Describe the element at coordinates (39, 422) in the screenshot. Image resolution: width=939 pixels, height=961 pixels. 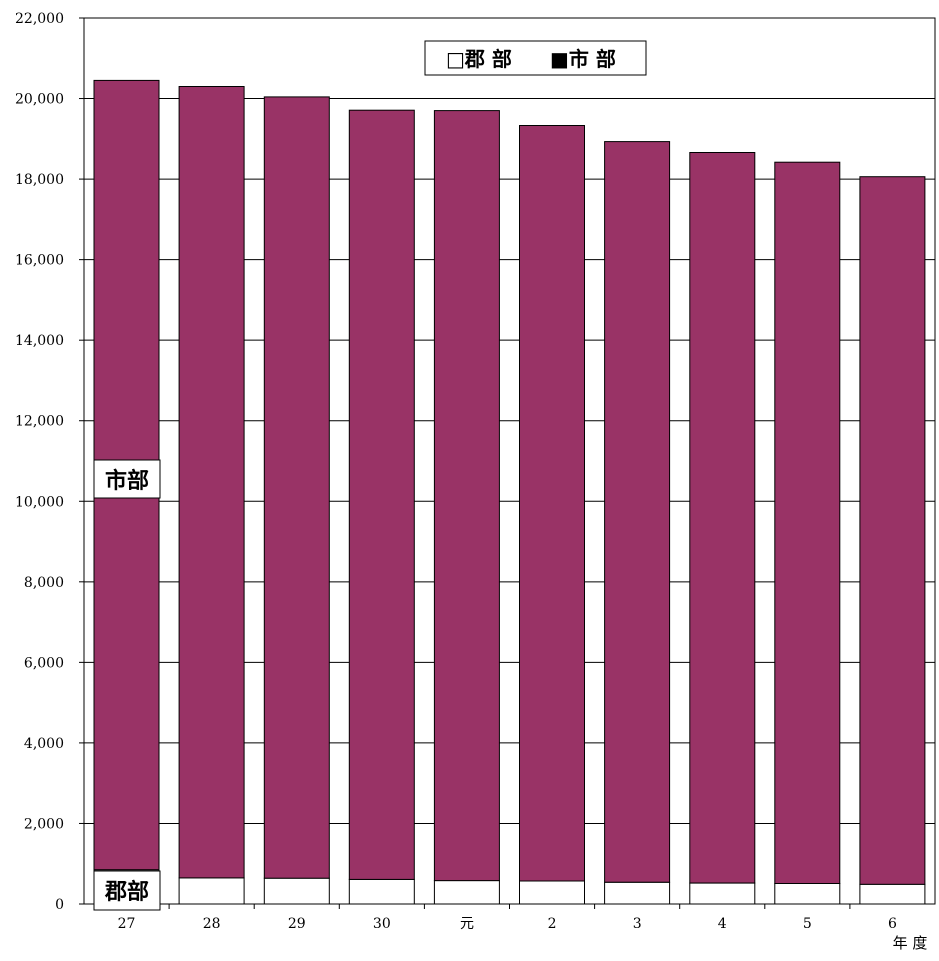
I see `y-tick-label: 12,000` at that location.